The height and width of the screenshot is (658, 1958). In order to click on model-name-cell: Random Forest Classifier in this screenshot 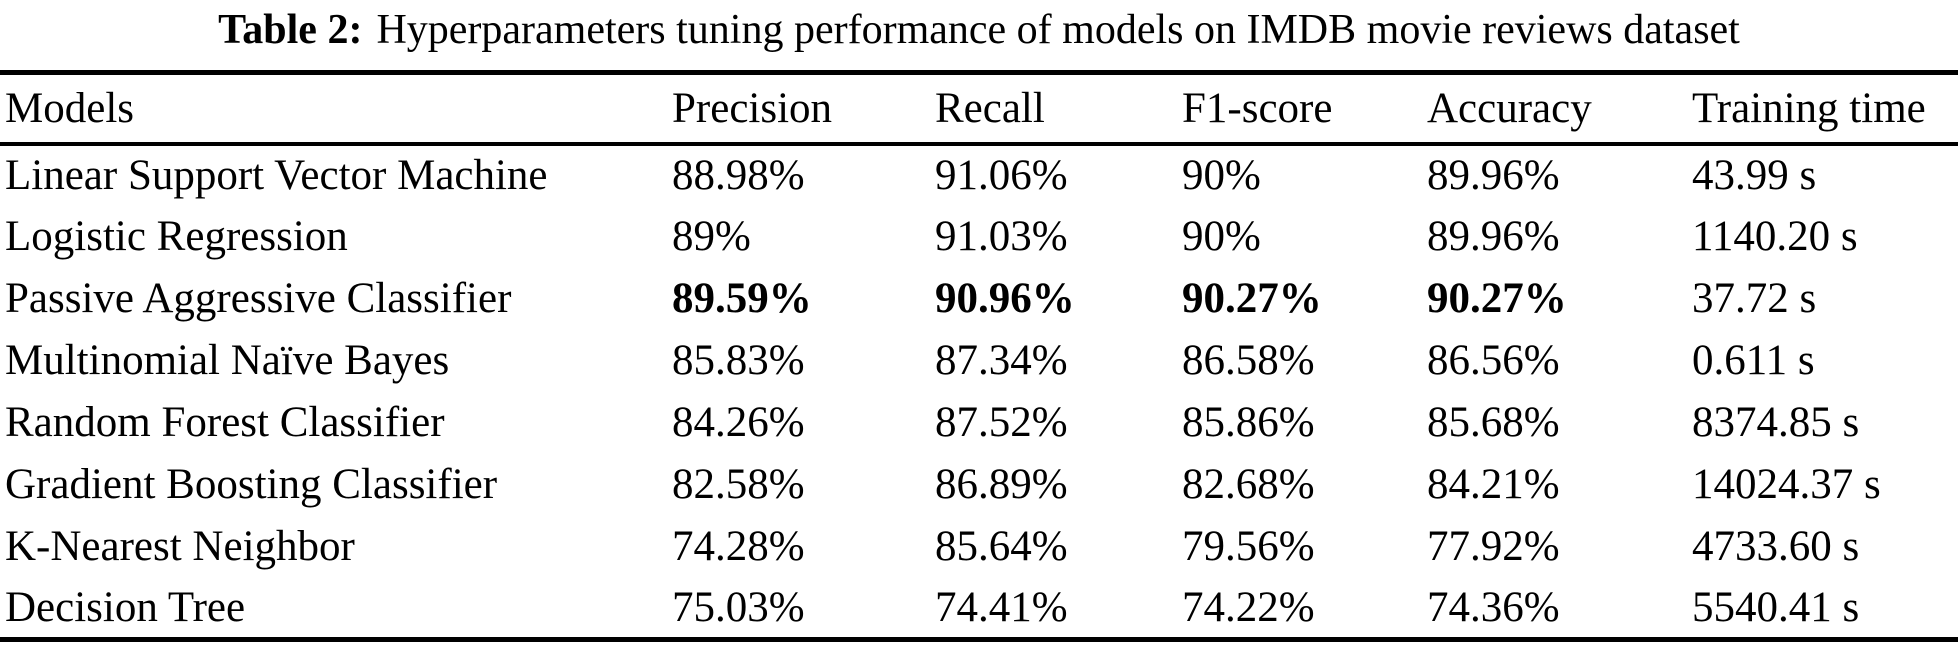, I will do `click(225, 422)`.